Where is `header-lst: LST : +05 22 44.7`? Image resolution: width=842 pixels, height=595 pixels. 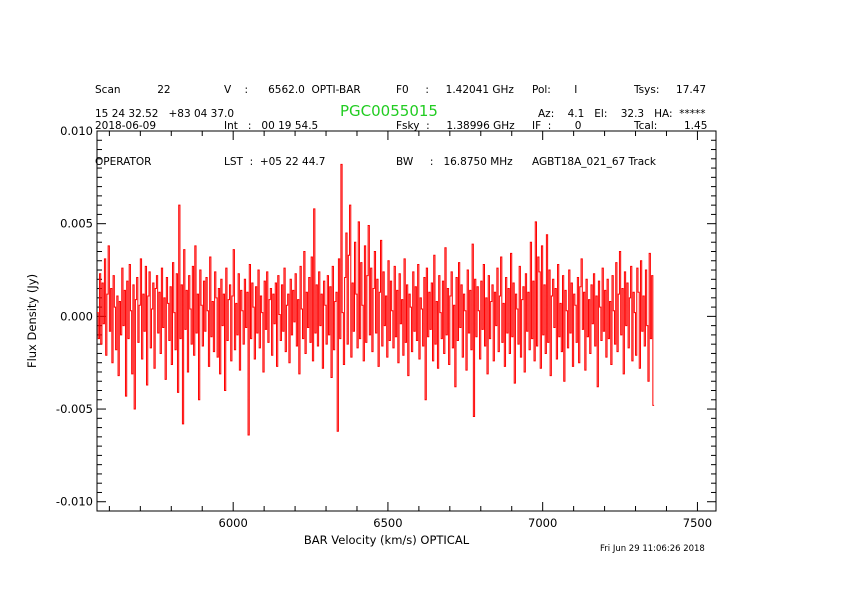
header-lst: LST : +05 22 44.7 is located at coordinates (275, 162).